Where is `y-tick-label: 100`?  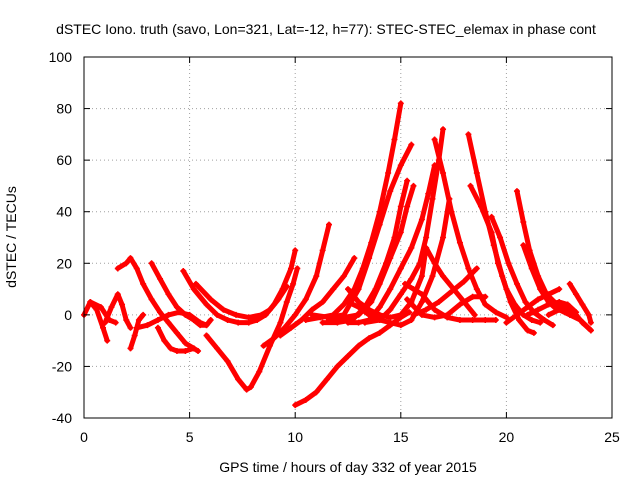 y-tick-label: 100 is located at coordinates (61, 57).